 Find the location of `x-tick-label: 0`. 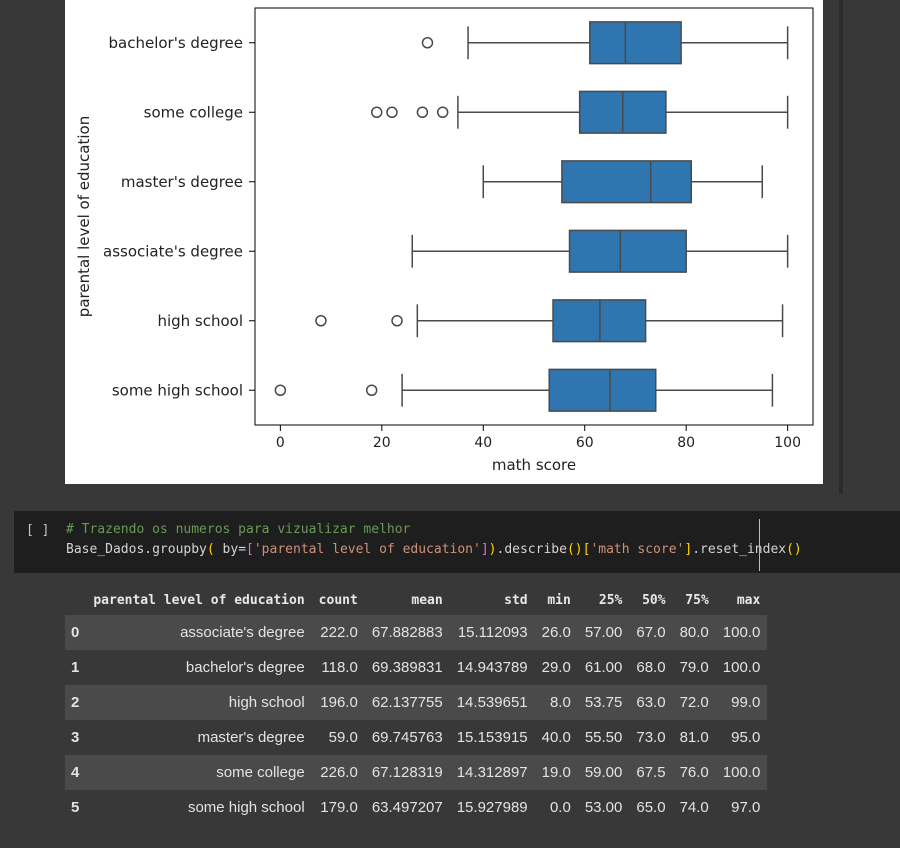

x-tick-label: 0 is located at coordinates (280, 443).